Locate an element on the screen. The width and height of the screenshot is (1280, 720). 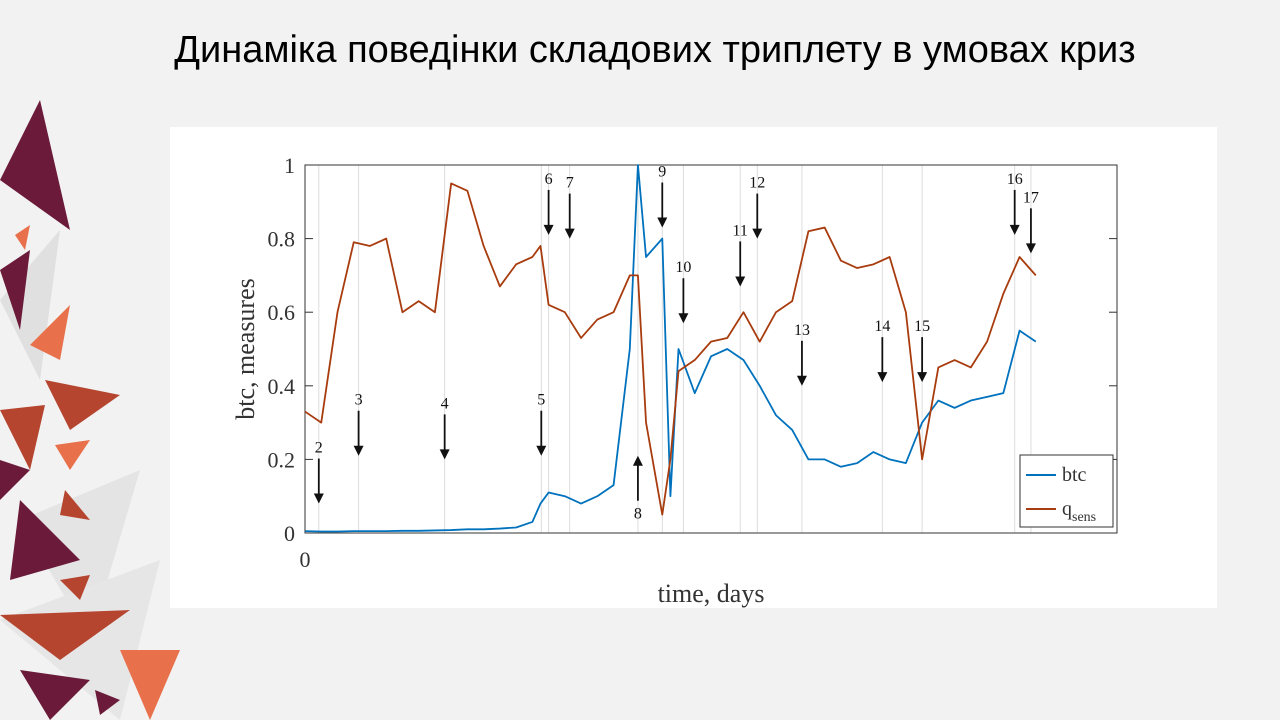
y-tick-label: 0 is located at coordinates (289, 533).